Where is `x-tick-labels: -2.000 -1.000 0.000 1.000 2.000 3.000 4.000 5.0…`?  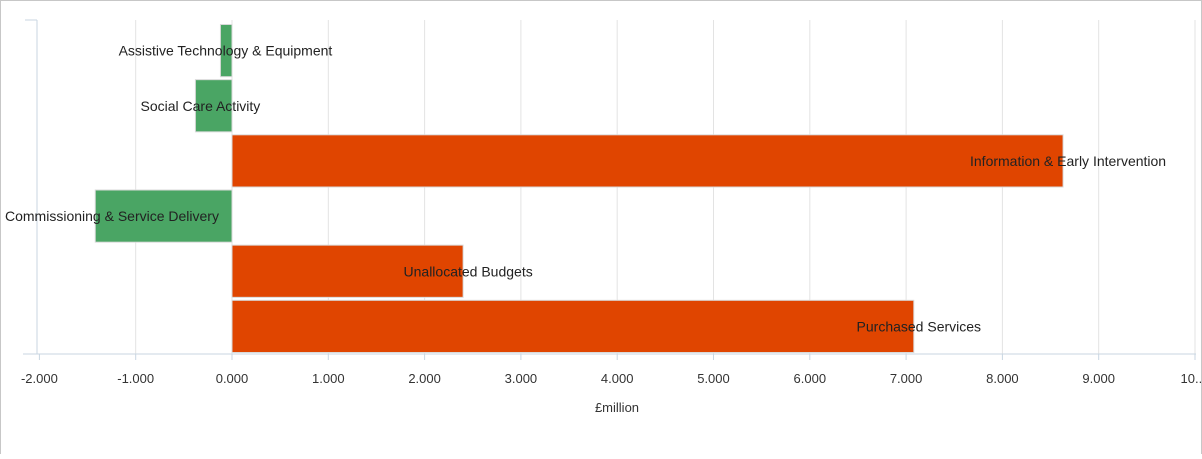 x-tick-labels: -2.000 -1.000 0.000 1.000 2.000 3.000 4.000 5.0… is located at coordinates (611, 370).